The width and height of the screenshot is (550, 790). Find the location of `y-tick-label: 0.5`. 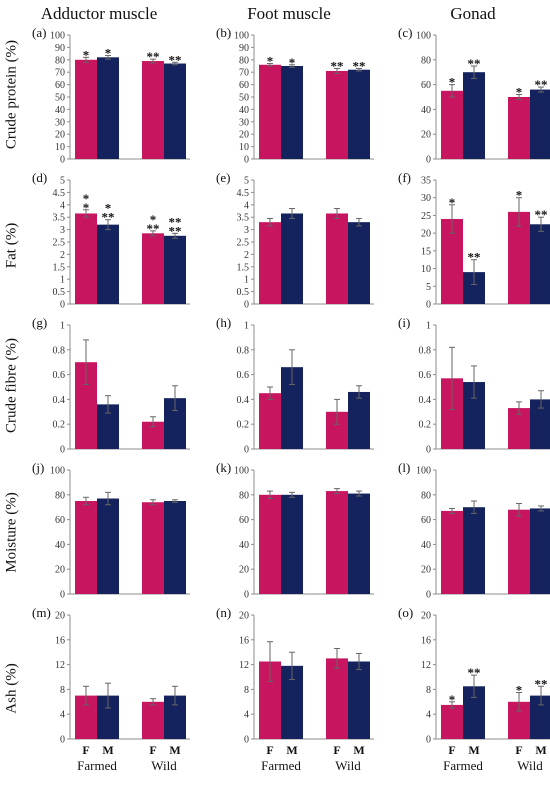

y-tick-label: 0.5 is located at coordinates (59, 292).